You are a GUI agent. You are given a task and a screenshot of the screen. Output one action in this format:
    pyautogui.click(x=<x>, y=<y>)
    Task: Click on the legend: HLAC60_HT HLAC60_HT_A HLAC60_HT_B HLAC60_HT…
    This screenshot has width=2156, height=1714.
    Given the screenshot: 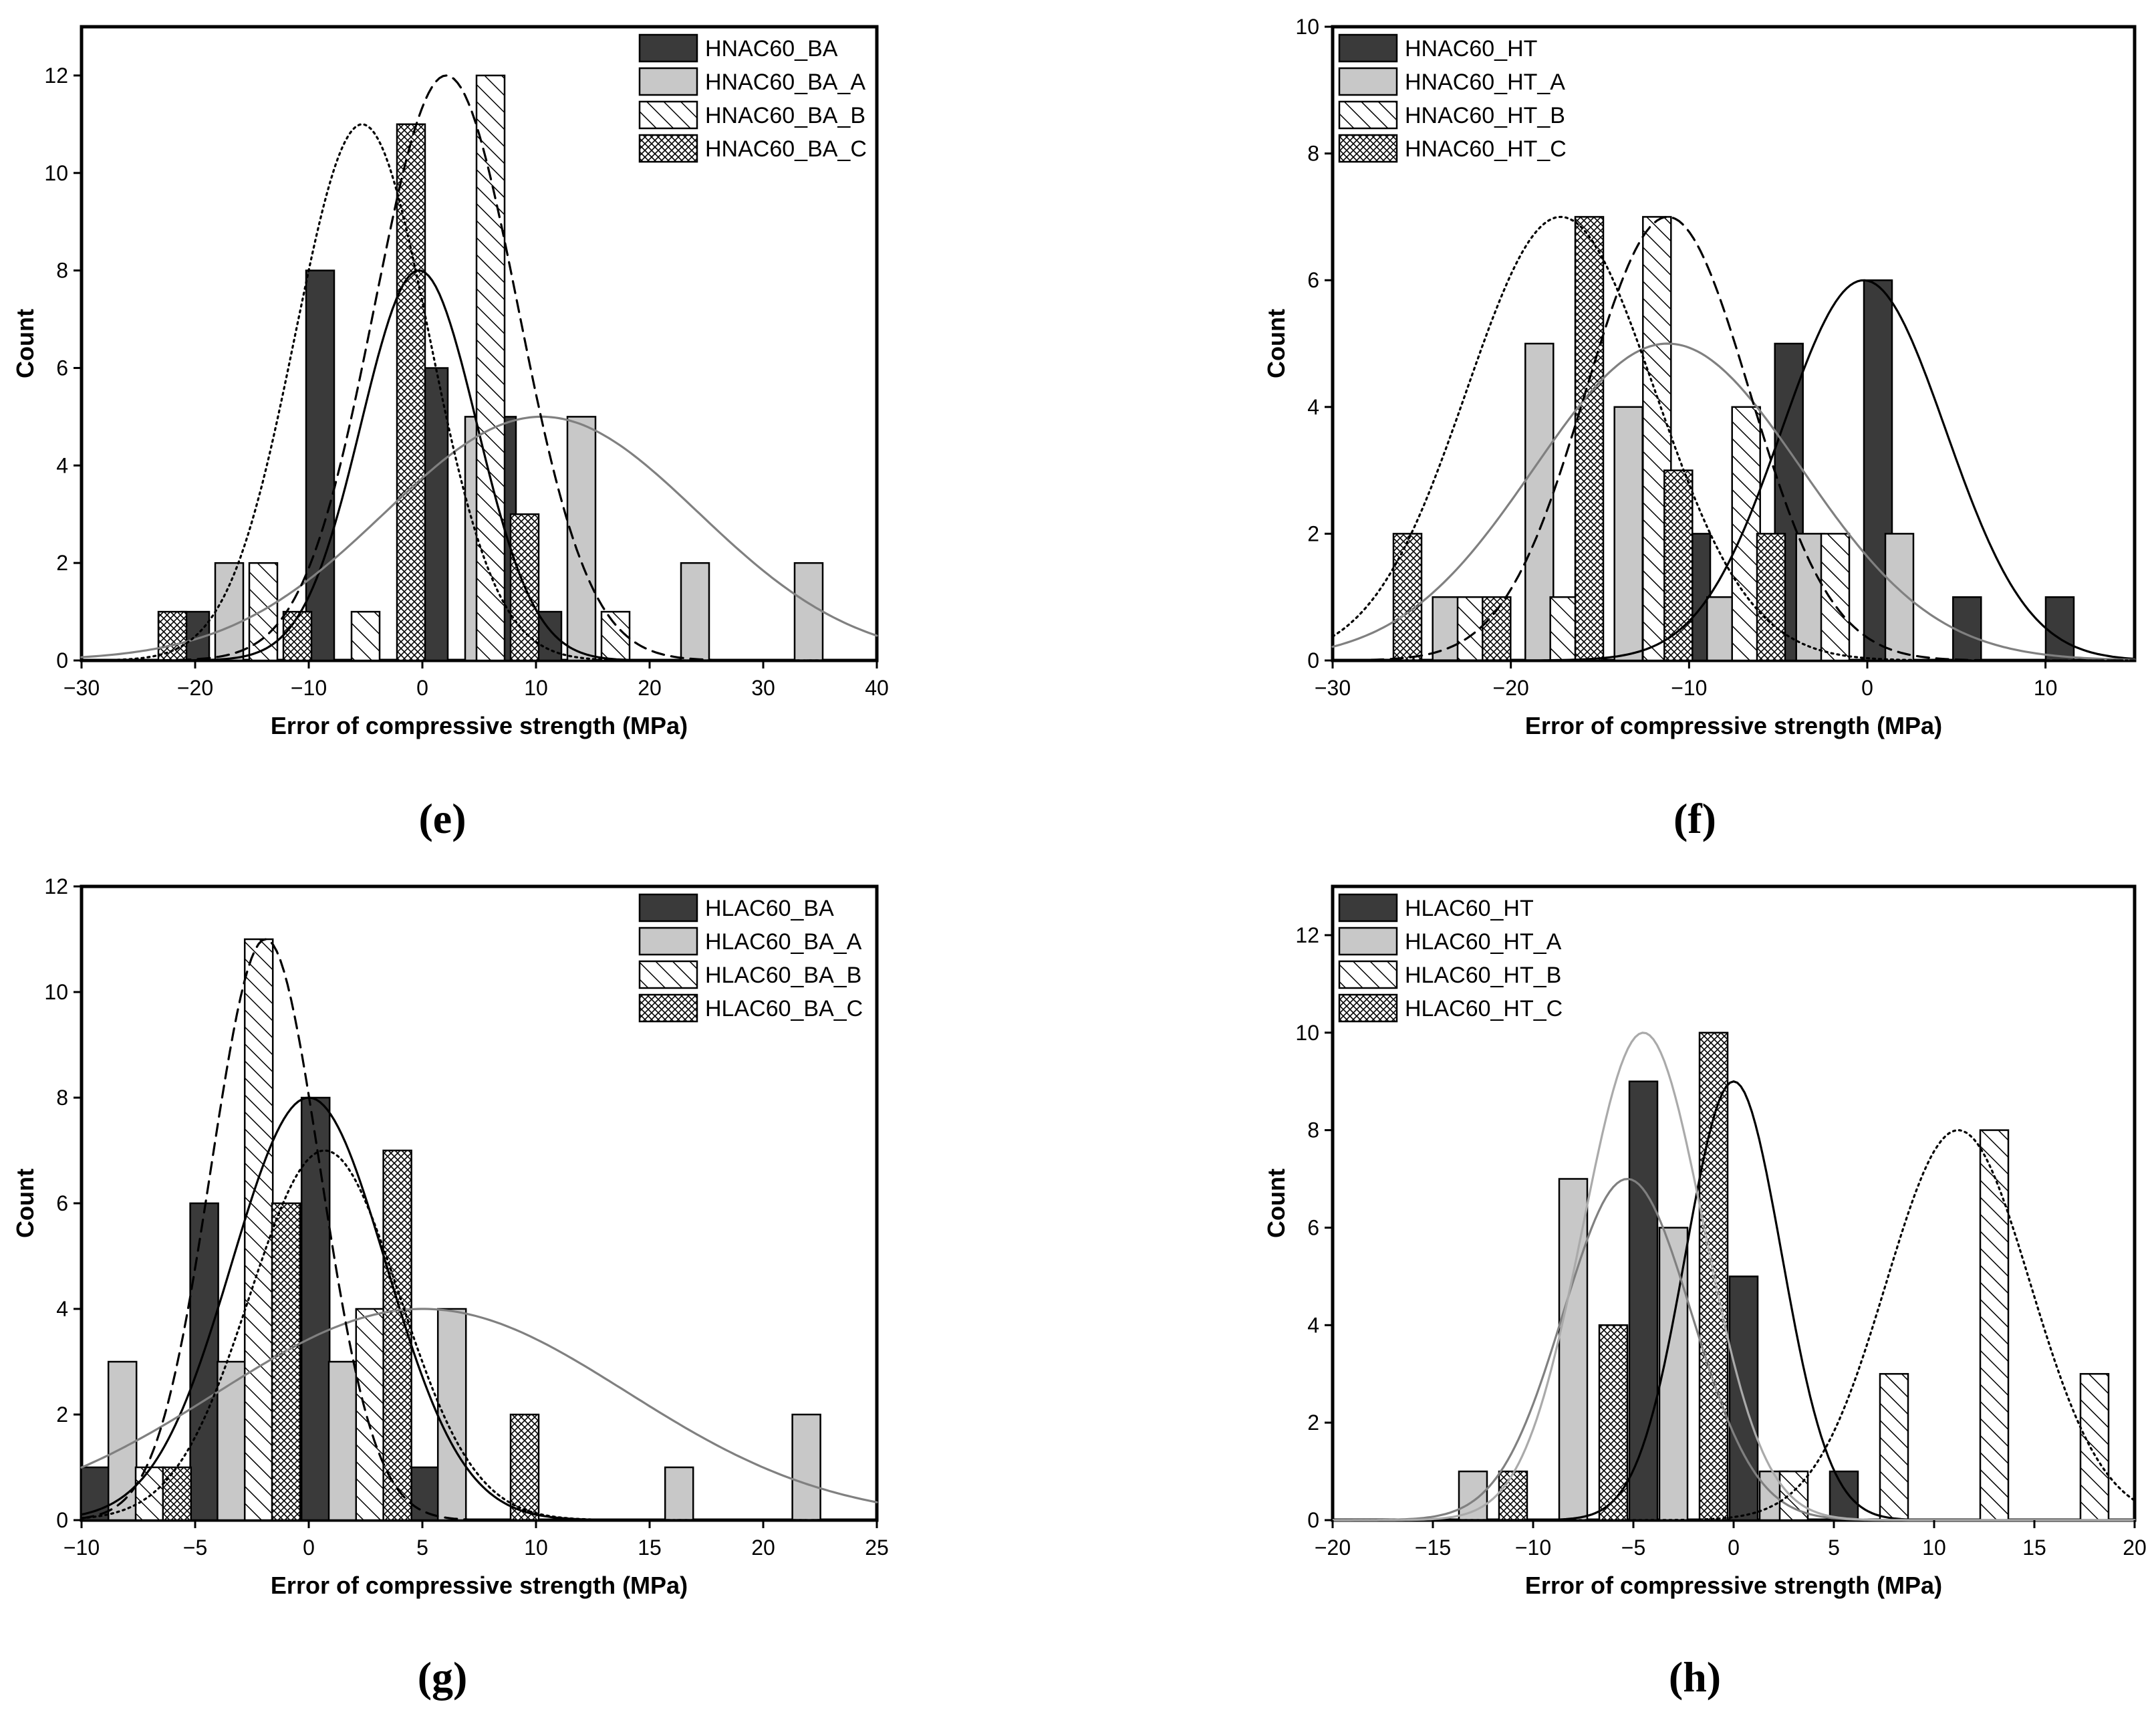 What is the action you would take?
    pyautogui.click(x=1450, y=958)
    